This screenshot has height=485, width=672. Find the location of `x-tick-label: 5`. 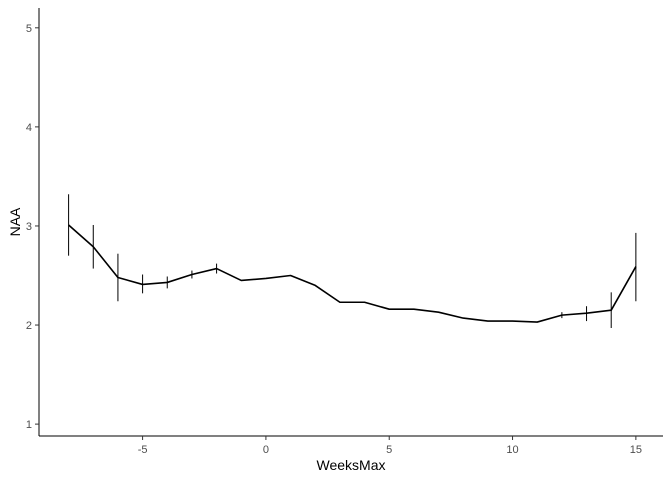

x-tick-label: 5 is located at coordinates (389, 450).